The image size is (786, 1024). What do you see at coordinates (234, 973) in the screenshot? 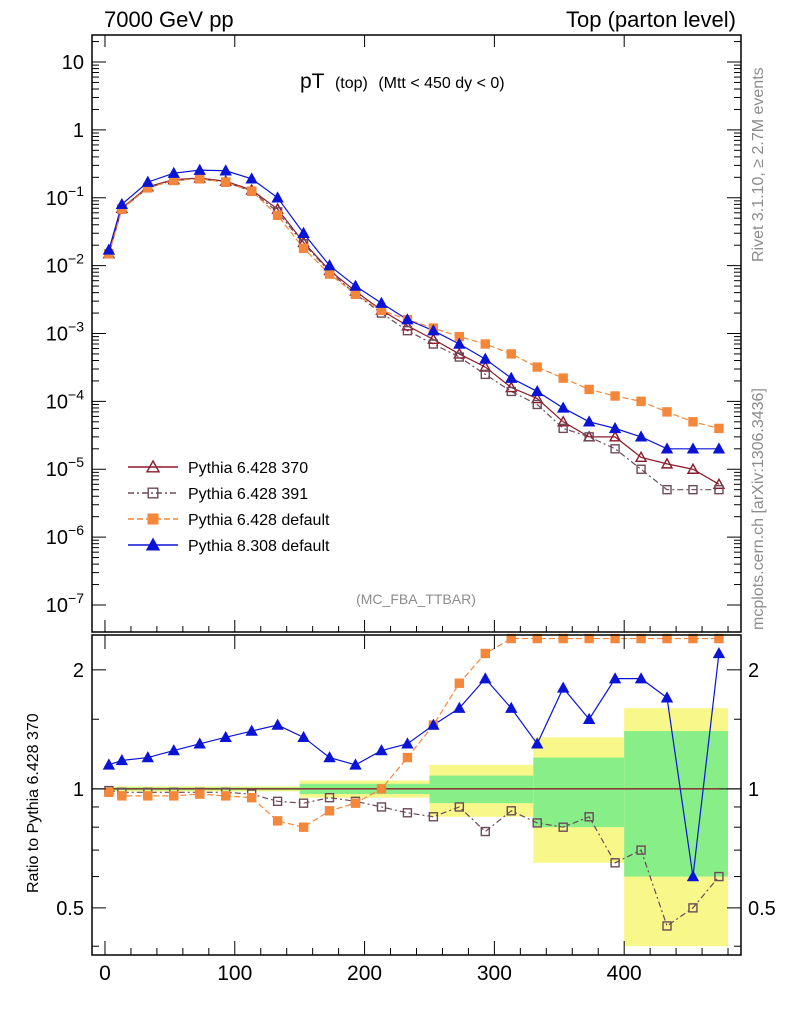
I see `x-tick-label: 100` at bounding box center [234, 973].